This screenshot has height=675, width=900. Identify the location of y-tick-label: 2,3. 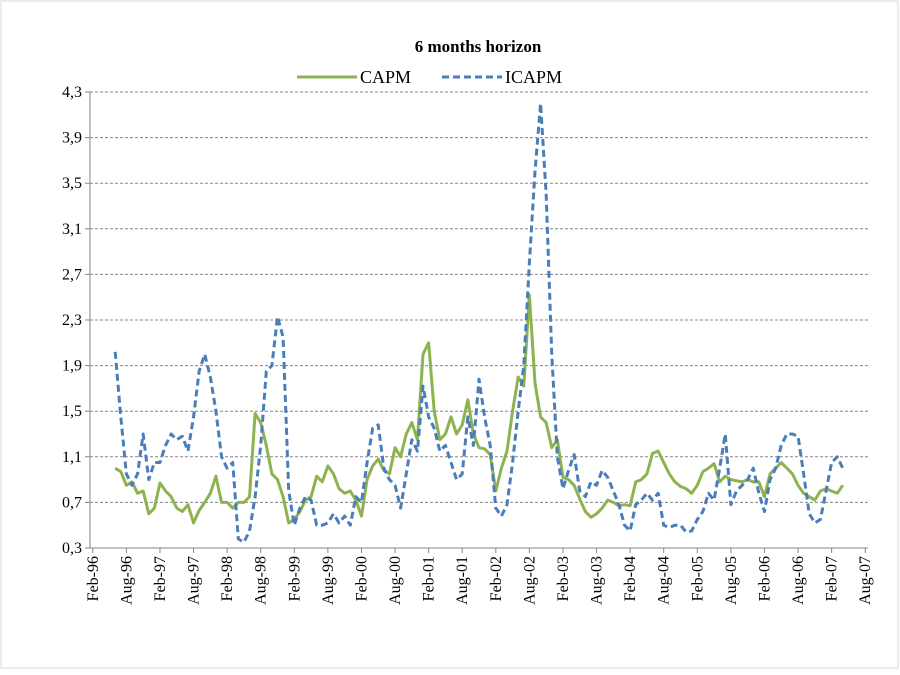
(72, 320).